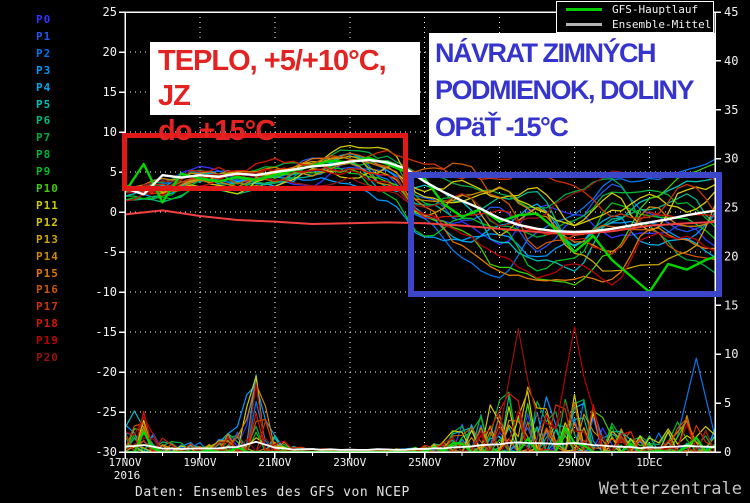 The height and width of the screenshot is (503, 750). What do you see at coordinates (110, 132) in the screenshot?
I see `y-left-tick-label-10: 10` at bounding box center [110, 132].